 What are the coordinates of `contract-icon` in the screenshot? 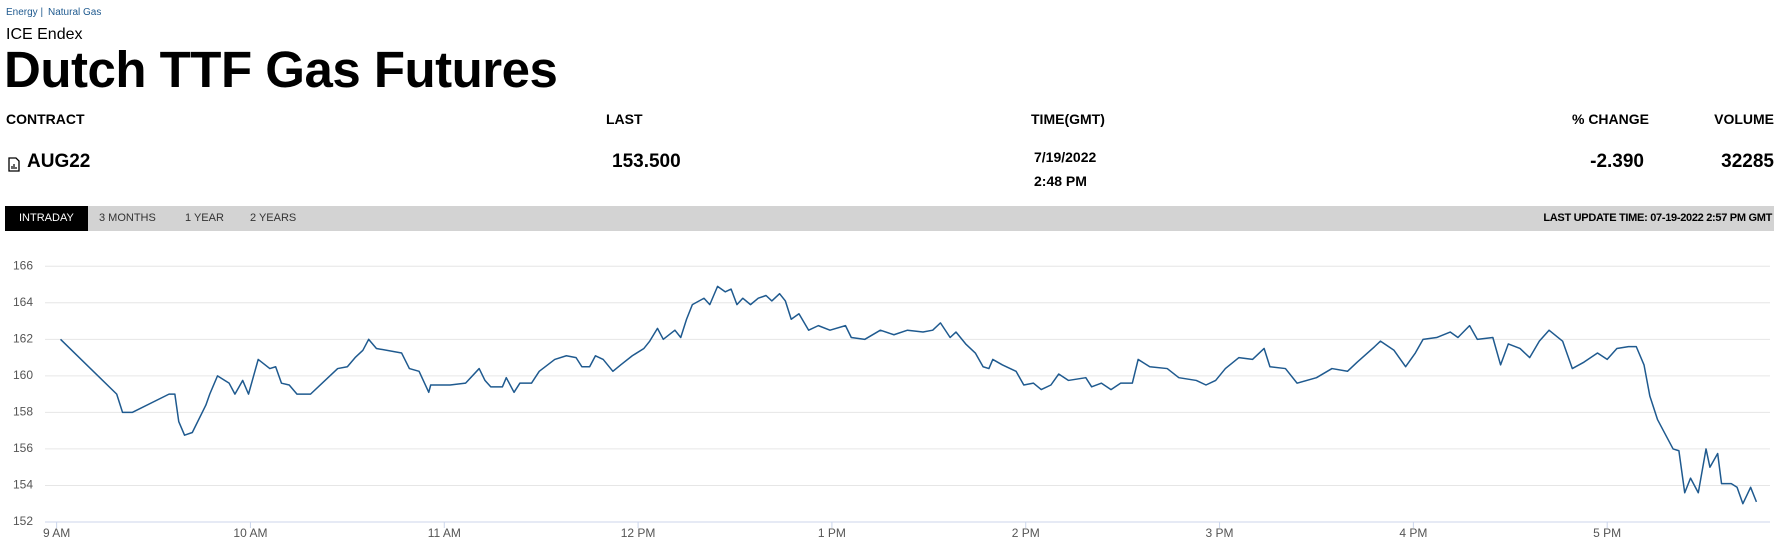 It's located at (14, 164).